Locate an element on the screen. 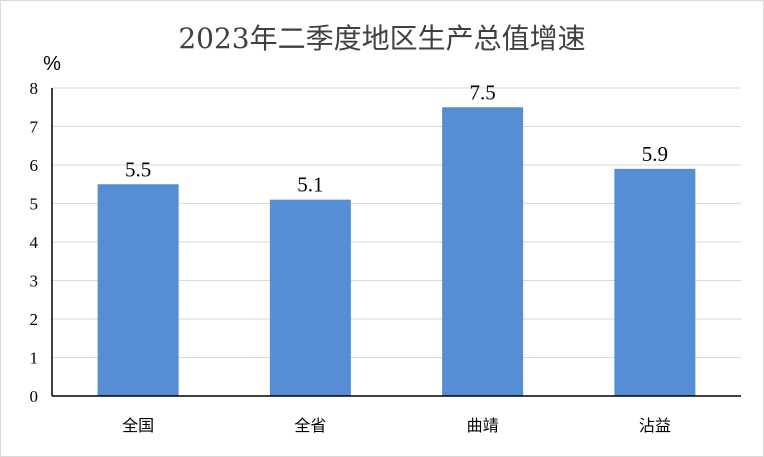  y-tick-label-8: 8 is located at coordinates (34, 88).